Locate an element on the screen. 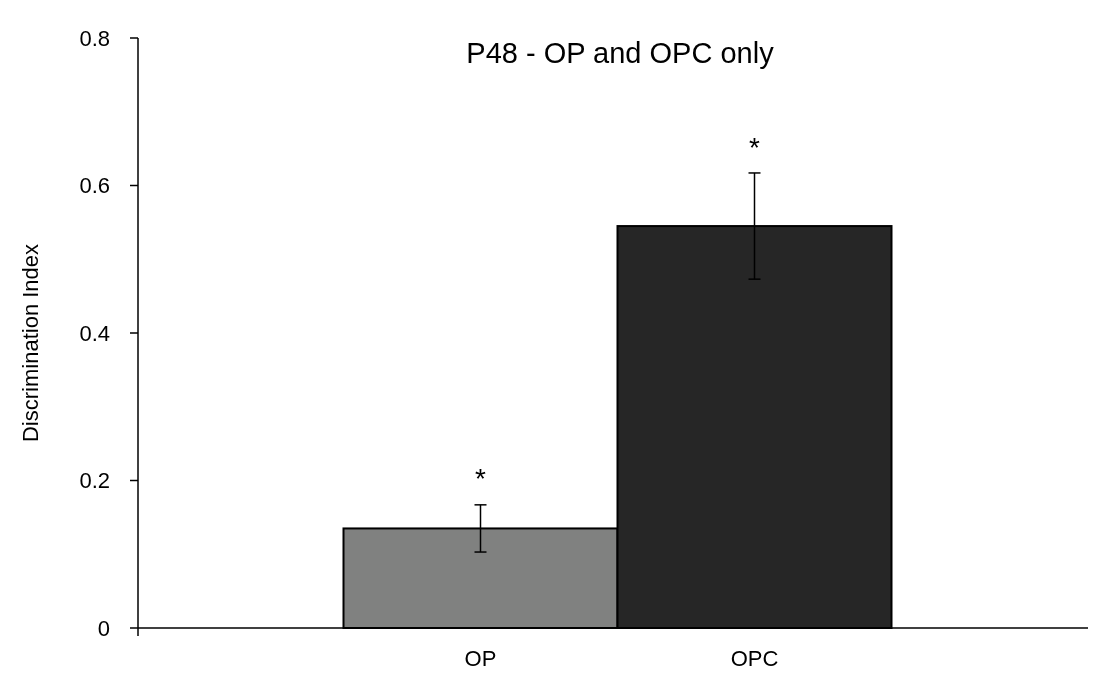  y-tick-label: 0.2 is located at coordinates (94, 481).